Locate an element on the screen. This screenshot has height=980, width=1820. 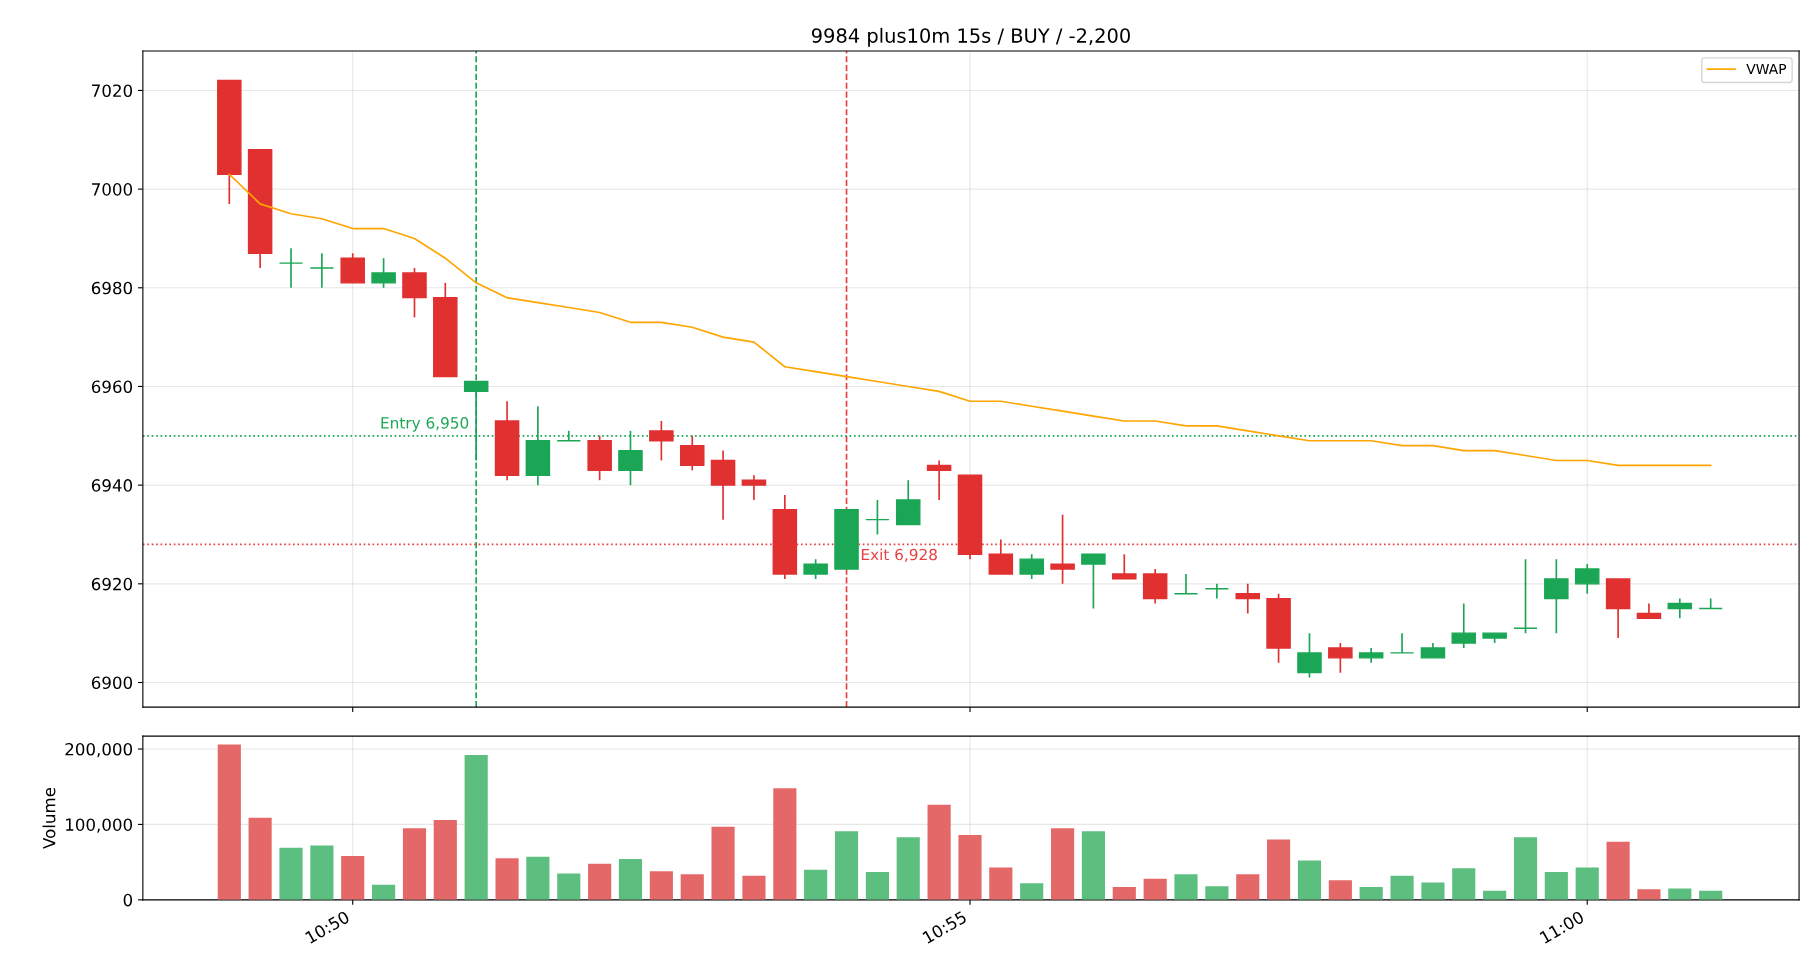
y-tick-label: 6940 is located at coordinates (112, 485).